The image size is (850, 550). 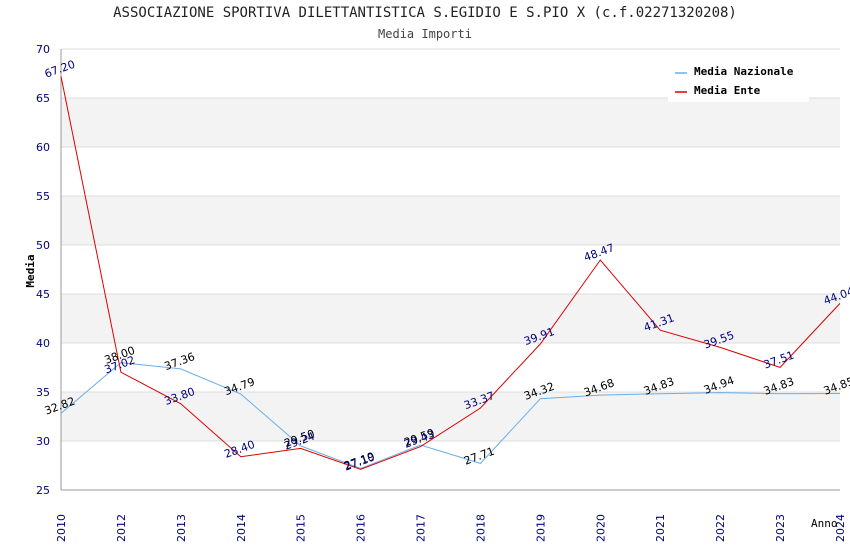 What do you see at coordinates (43, 98) in the screenshot?
I see `y-tick-label: 65` at bounding box center [43, 98].